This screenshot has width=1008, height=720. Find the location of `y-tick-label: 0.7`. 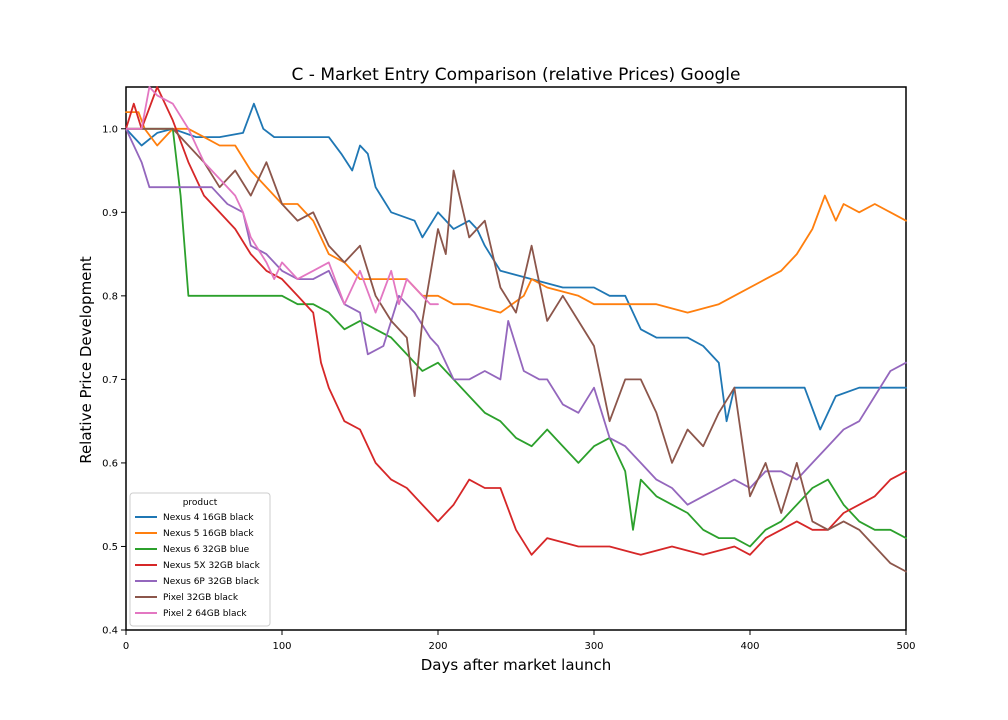

y-tick-label: 0.7 is located at coordinates (110, 380).